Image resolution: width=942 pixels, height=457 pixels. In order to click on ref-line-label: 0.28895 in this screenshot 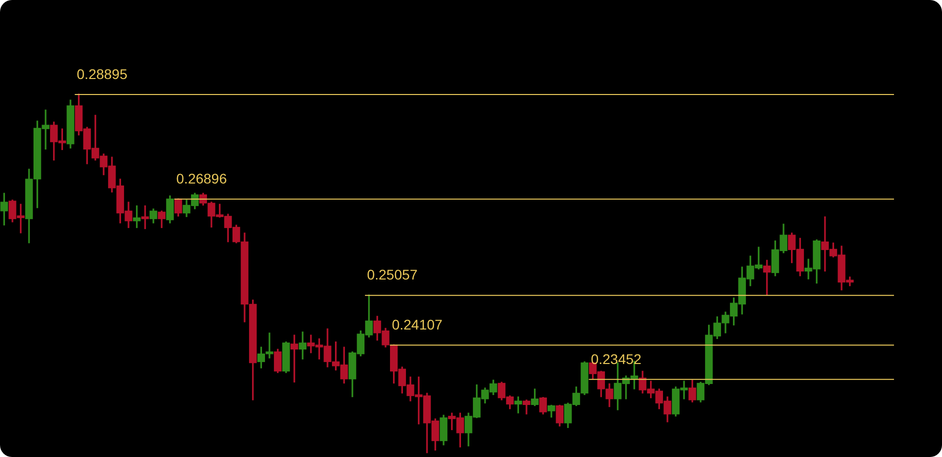, I will do `click(102, 74)`.